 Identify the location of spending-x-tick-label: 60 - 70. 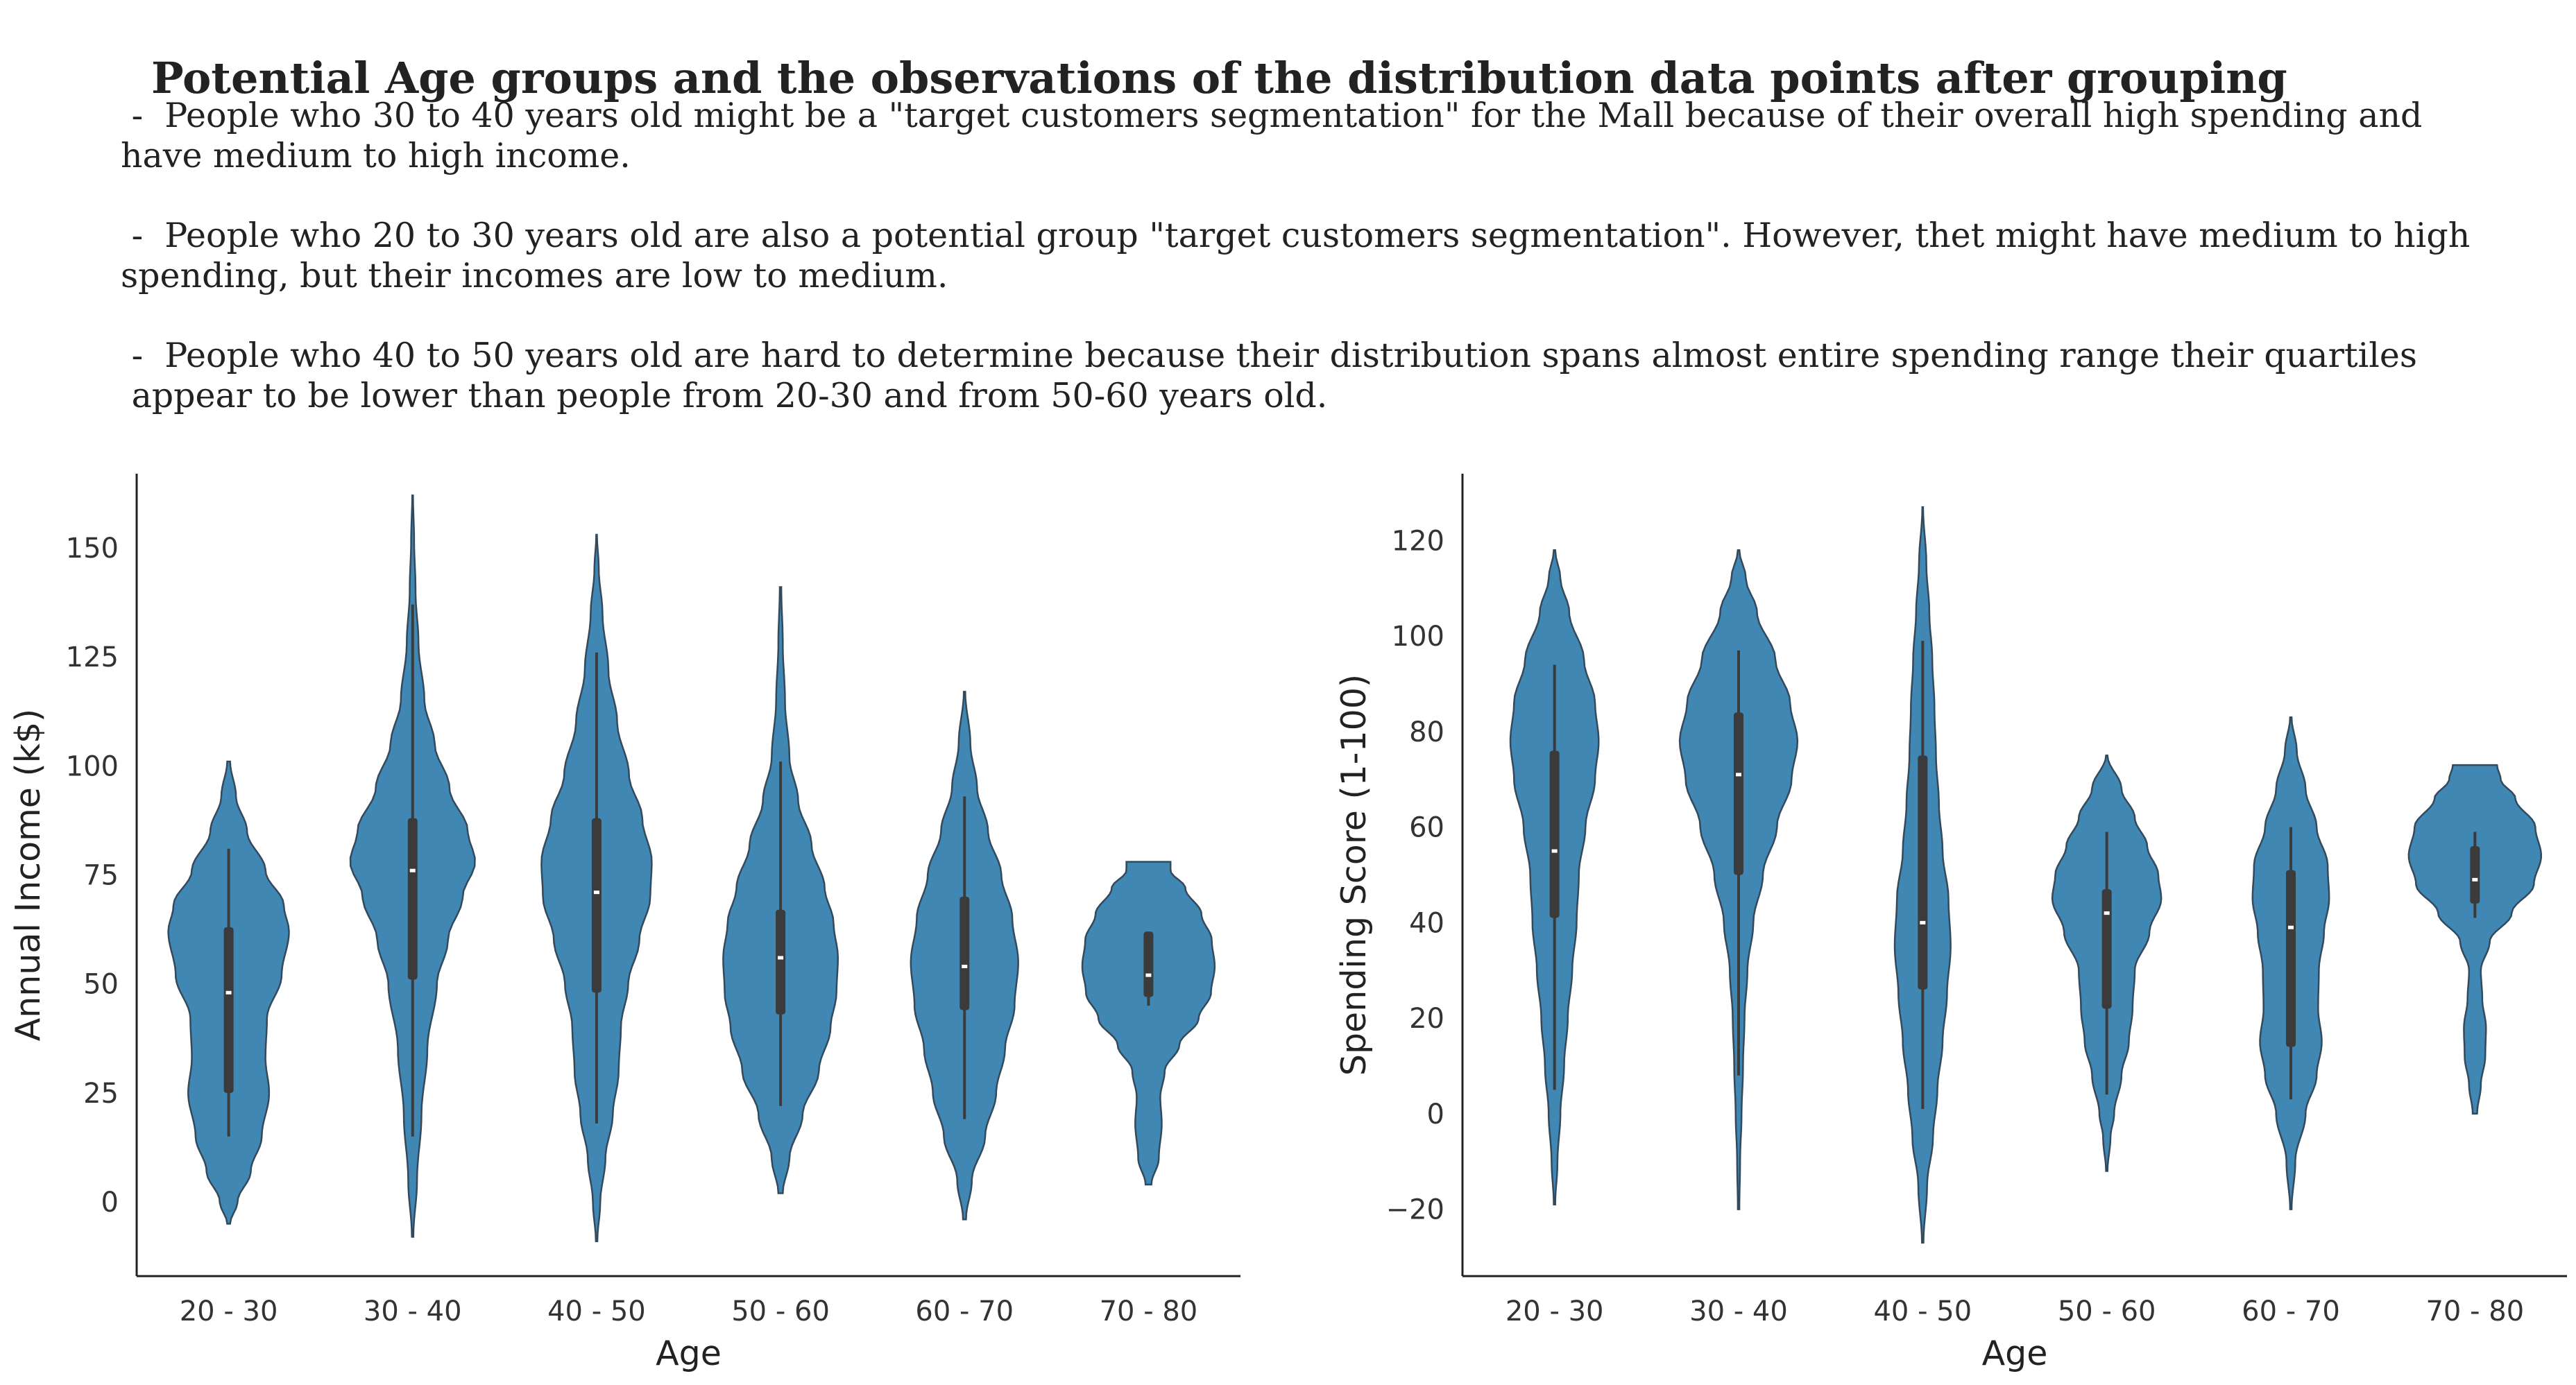
(2291, 1311).